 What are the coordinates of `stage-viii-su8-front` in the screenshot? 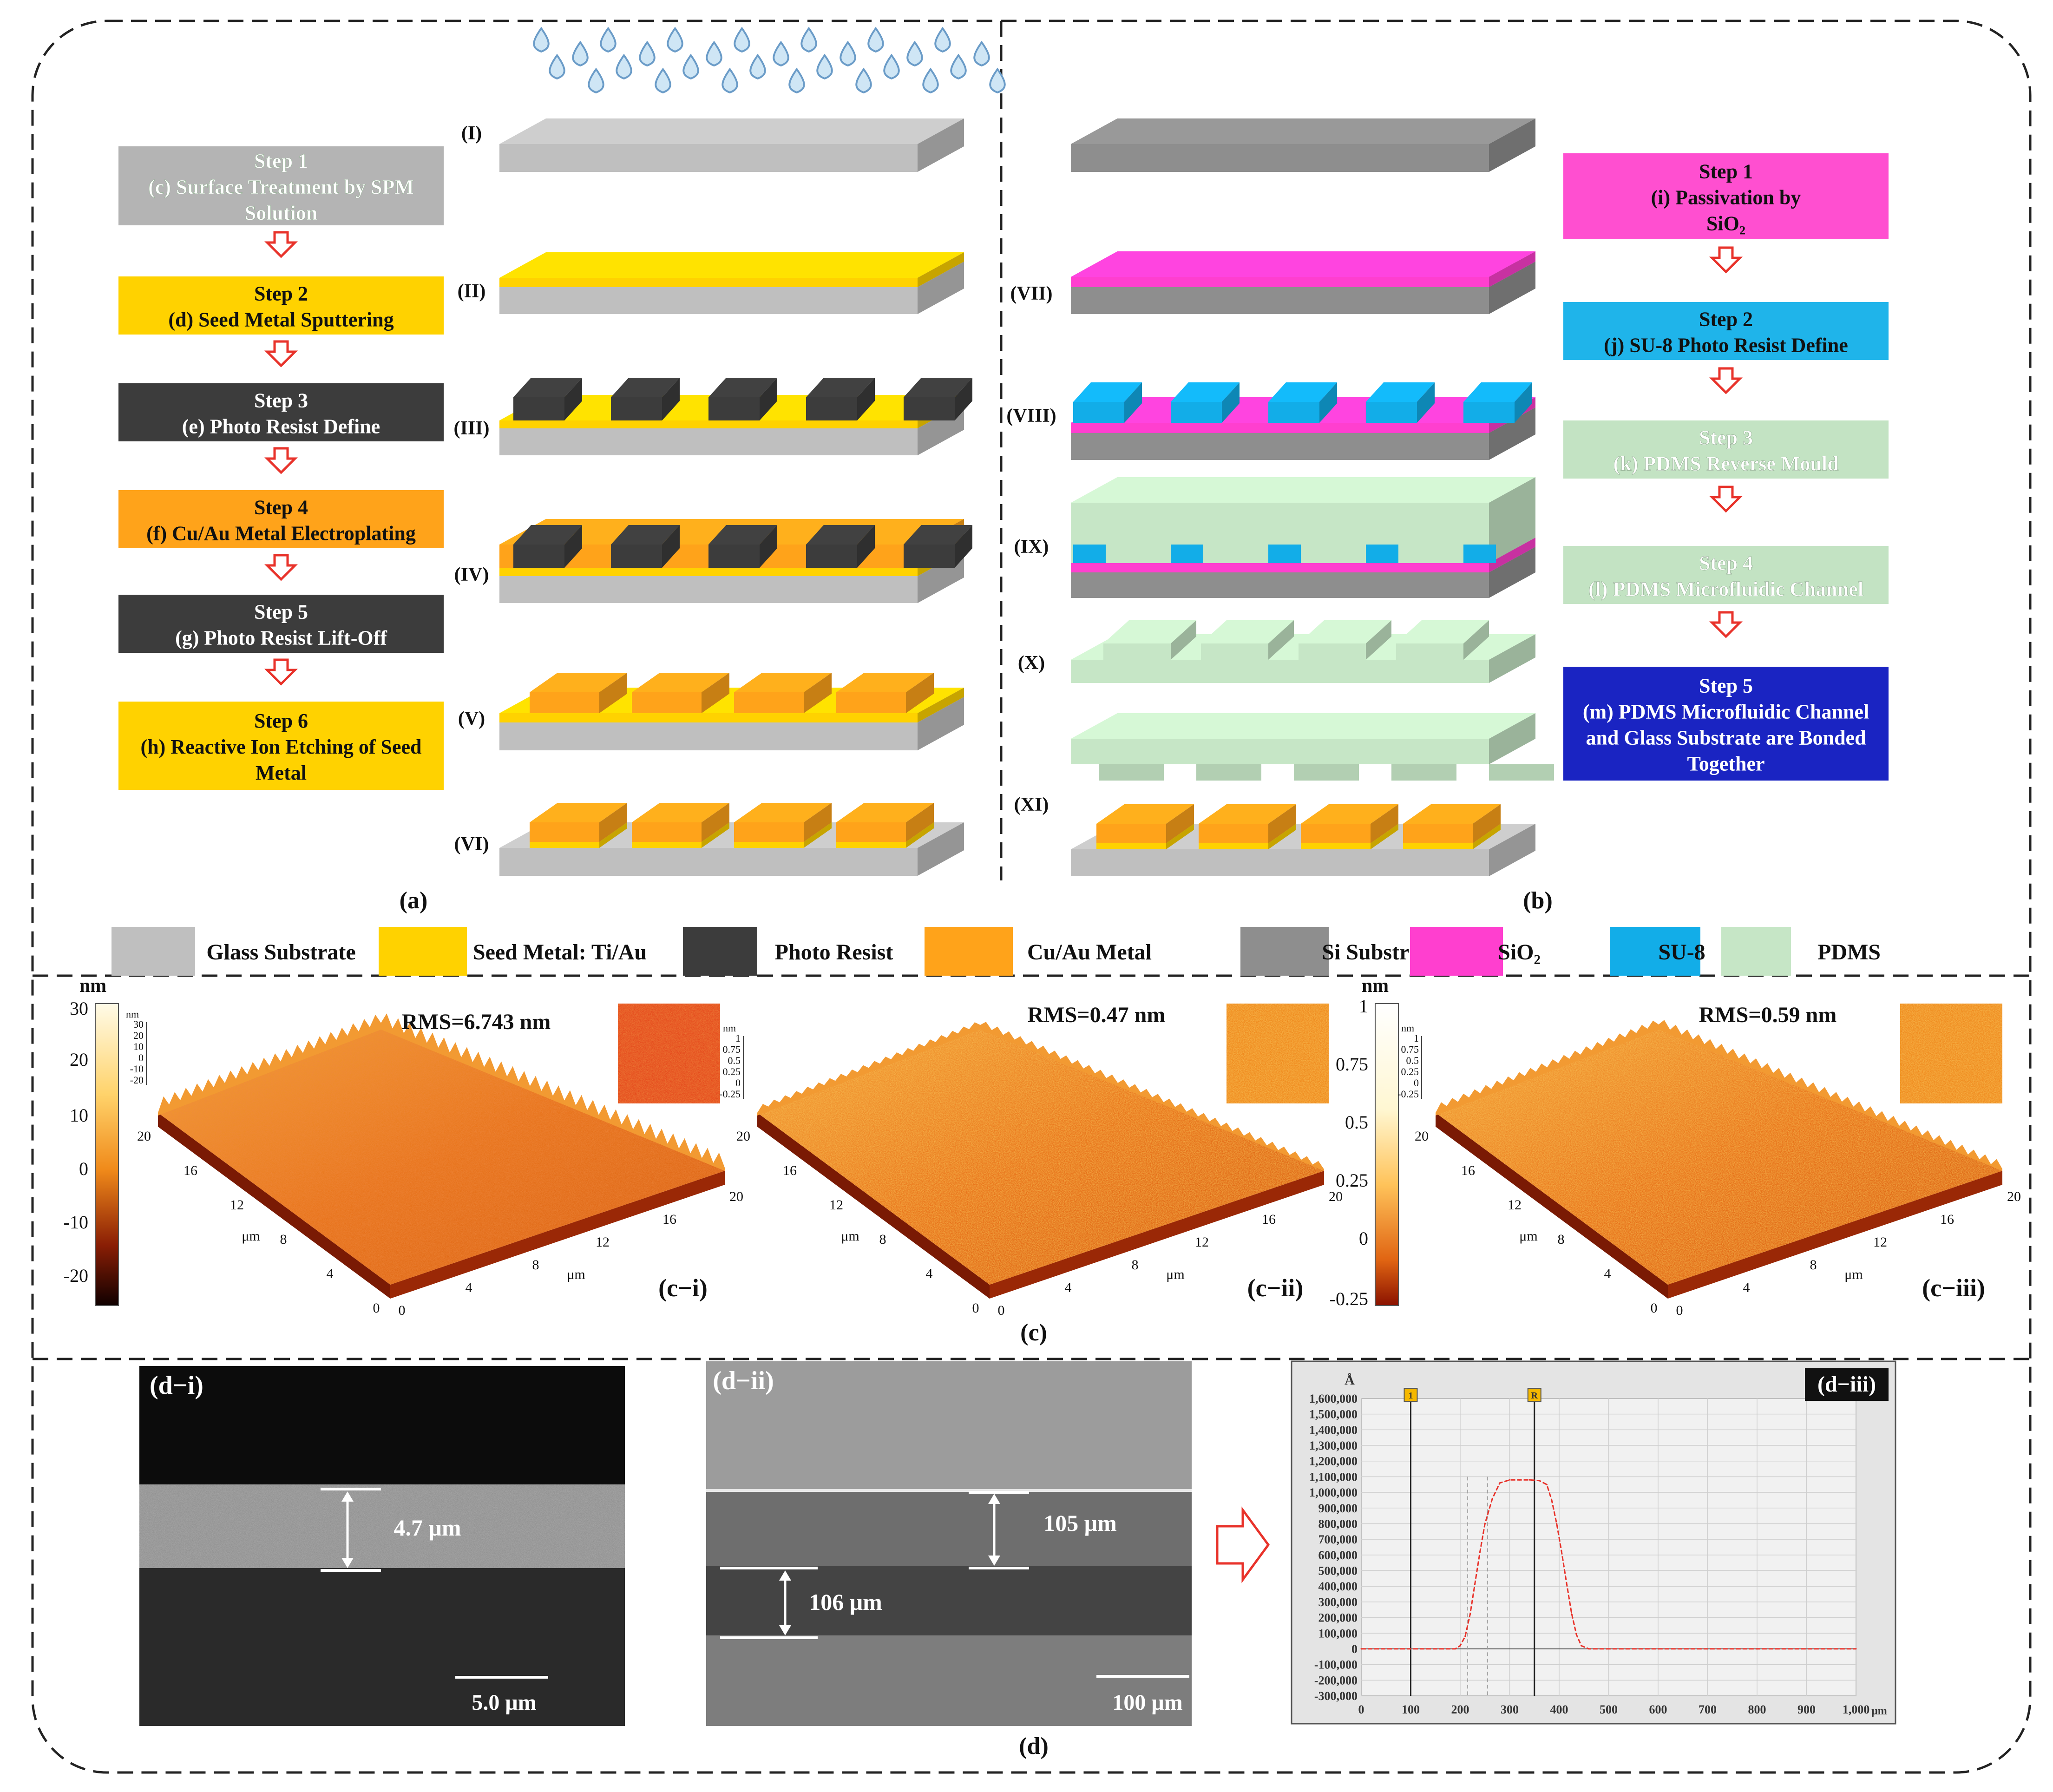 It's located at (1489, 412).